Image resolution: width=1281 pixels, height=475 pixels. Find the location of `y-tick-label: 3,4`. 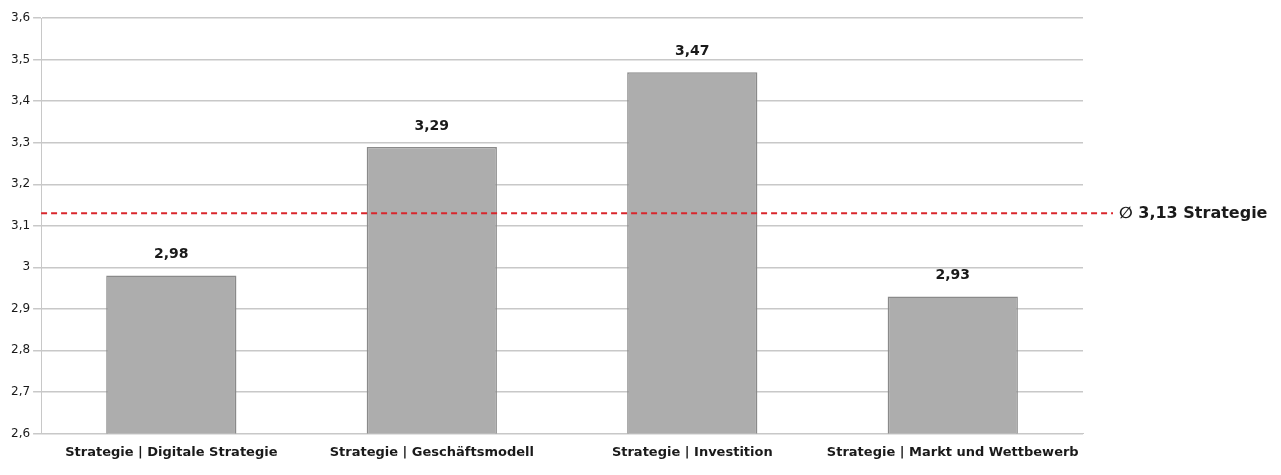

y-tick-label: 3,4 is located at coordinates (20, 100).